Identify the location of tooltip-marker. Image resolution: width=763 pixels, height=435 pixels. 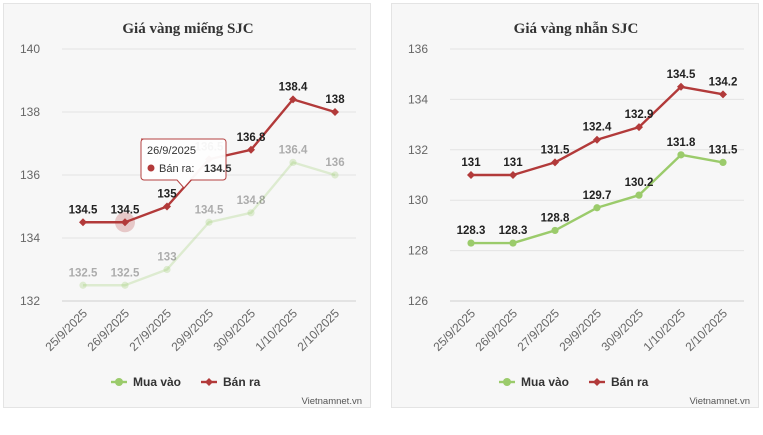
(151, 168).